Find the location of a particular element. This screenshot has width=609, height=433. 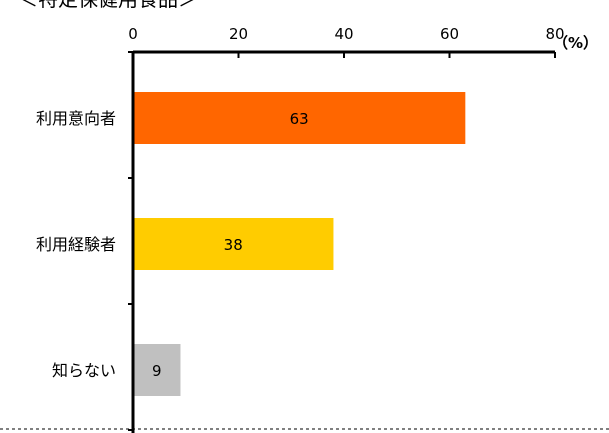

data-label: 38 is located at coordinates (233, 245).